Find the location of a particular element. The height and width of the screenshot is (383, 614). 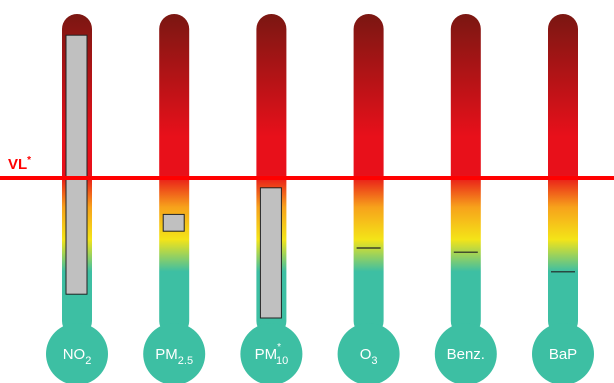

category-label: PM* 10 is located at coordinates (272, 354).